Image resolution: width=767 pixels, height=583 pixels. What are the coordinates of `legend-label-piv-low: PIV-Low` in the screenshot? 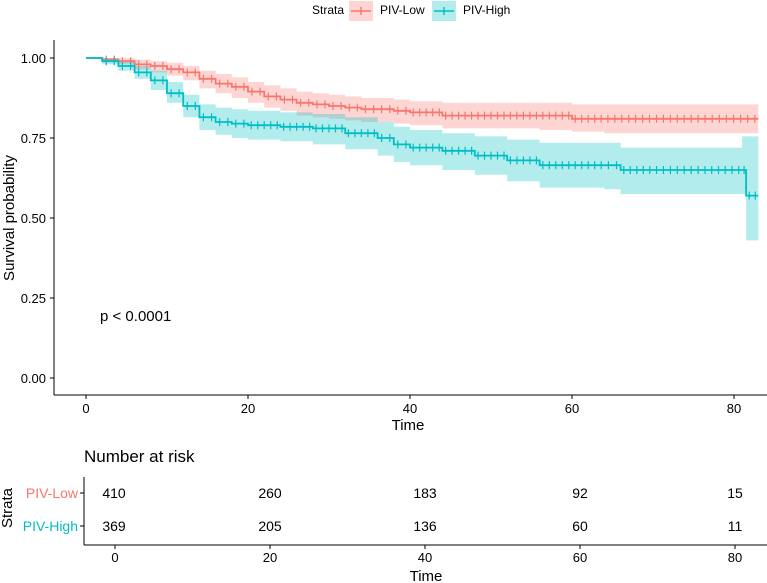 It's located at (402, 10).